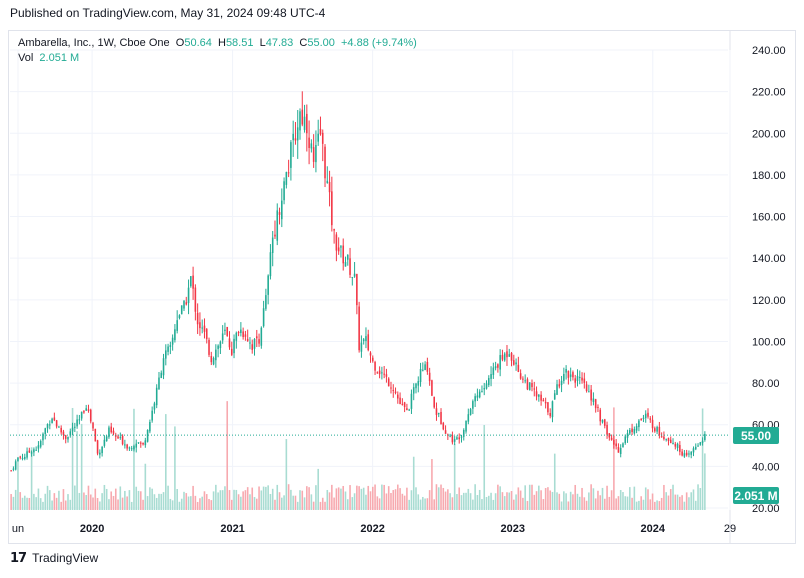 The image size is (804, 578). Describe the element at coordinates (26, 58) in the screenshot. I see `volume-label: Vol` at that location.